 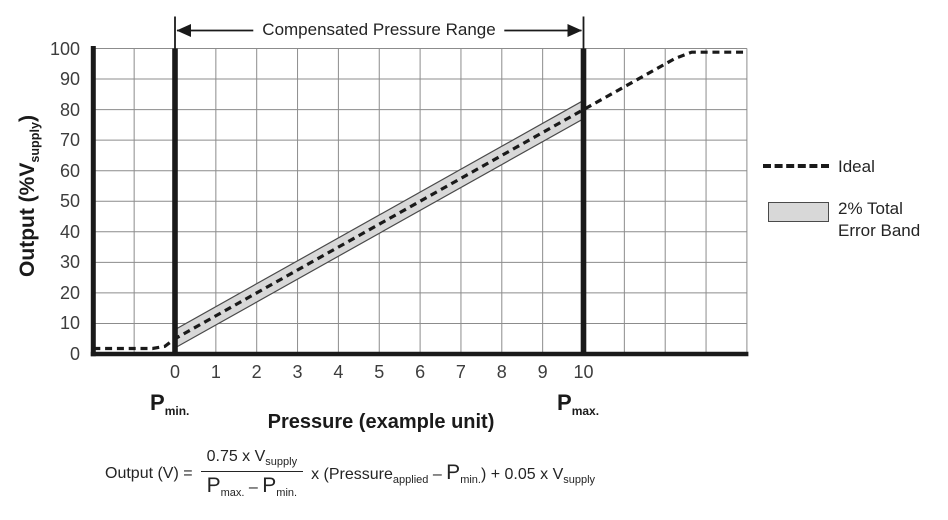 I want to click on formula-rhs-pmin-subscript: min., so click(x=470, y=480).